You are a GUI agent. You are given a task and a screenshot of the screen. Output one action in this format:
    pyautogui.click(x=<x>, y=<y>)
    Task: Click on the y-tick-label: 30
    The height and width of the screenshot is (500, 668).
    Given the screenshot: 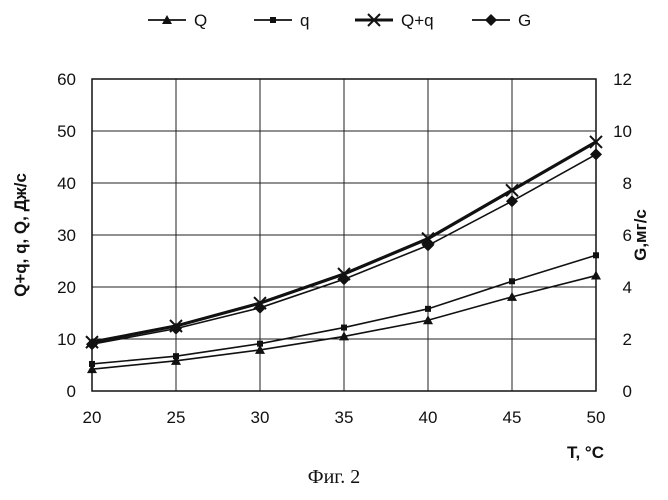 What is the action you would take?
    pyautogui.click(x=66, y=235)
    